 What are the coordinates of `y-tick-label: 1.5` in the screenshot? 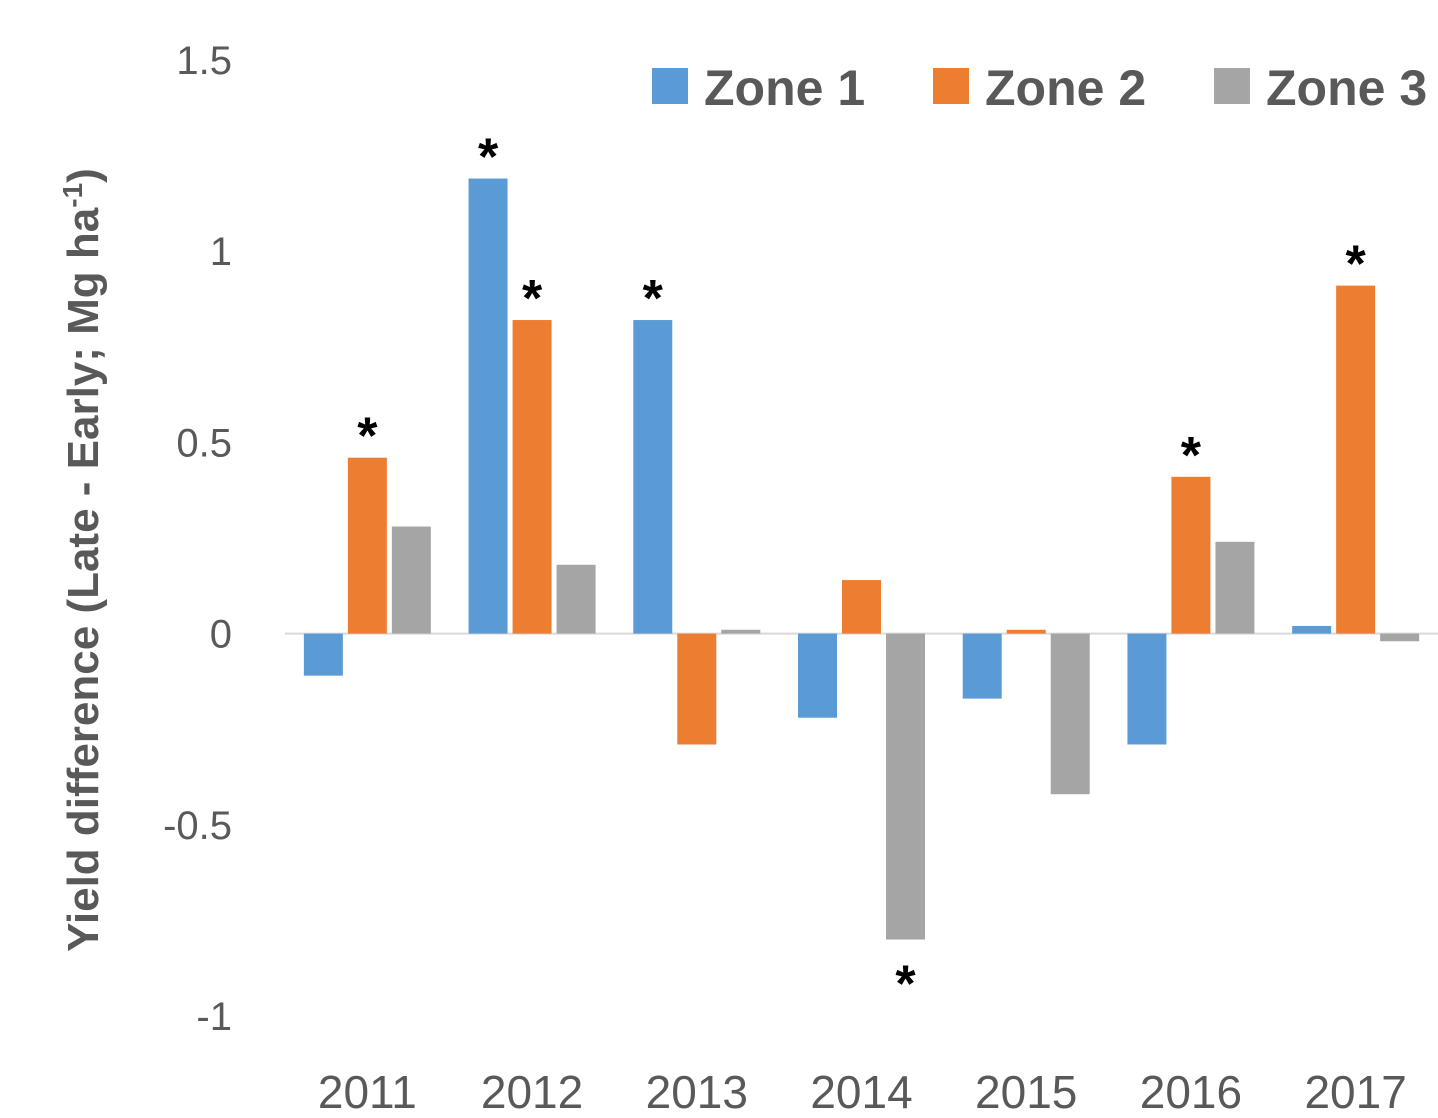 It's located at (204, 61).